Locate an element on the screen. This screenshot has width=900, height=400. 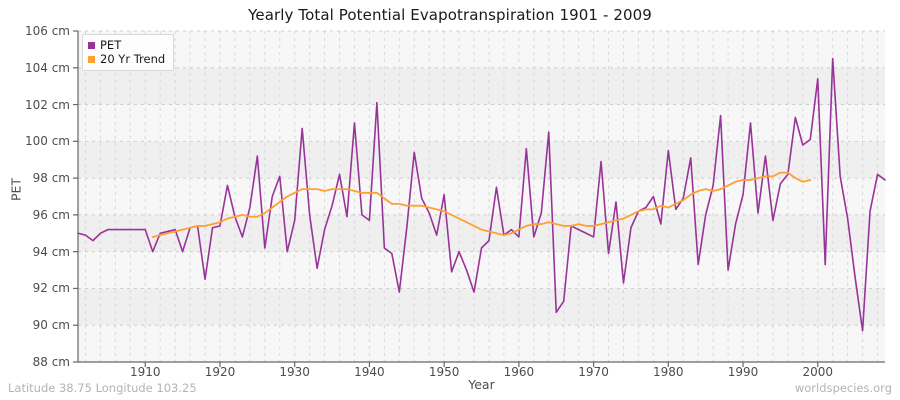
y-tick-label: 102 cm is located at coordinates (47, 104).